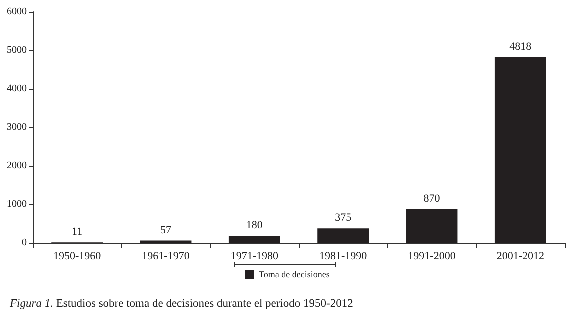  What do you see at coordinates (17, 166) in the screenshot?
I see `y-tick-label: 2000` at bounding box center [17, 166].